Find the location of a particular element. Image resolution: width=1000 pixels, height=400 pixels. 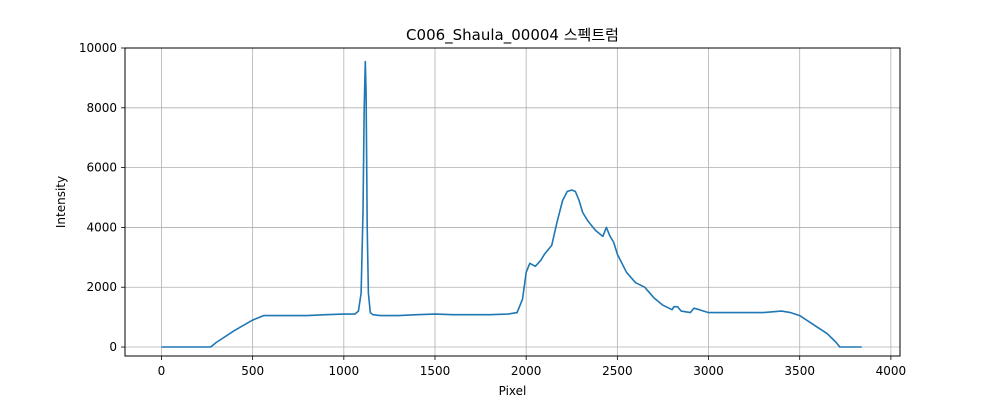

x-axis-ticks: 0 500 1000 1500 2000 2500 3000 3500 4000 is located at coordinates (532, 367).